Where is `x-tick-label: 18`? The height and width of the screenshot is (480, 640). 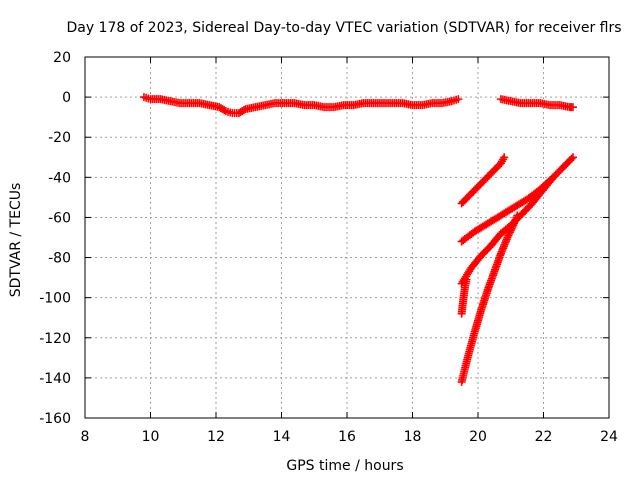 x-tick-label: 18 is located at coordinates (413, 437).